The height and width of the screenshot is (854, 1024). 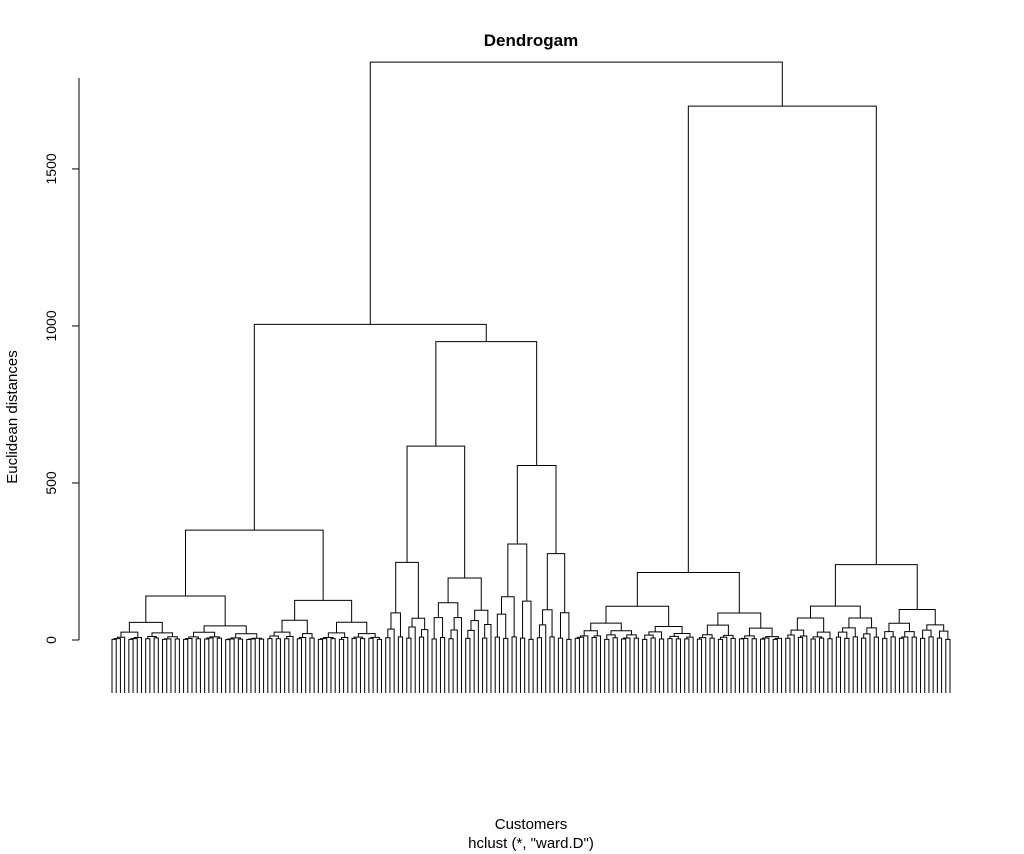 I want to click on y-axis-label: Euclidean distances, so click(x=12, y=416).